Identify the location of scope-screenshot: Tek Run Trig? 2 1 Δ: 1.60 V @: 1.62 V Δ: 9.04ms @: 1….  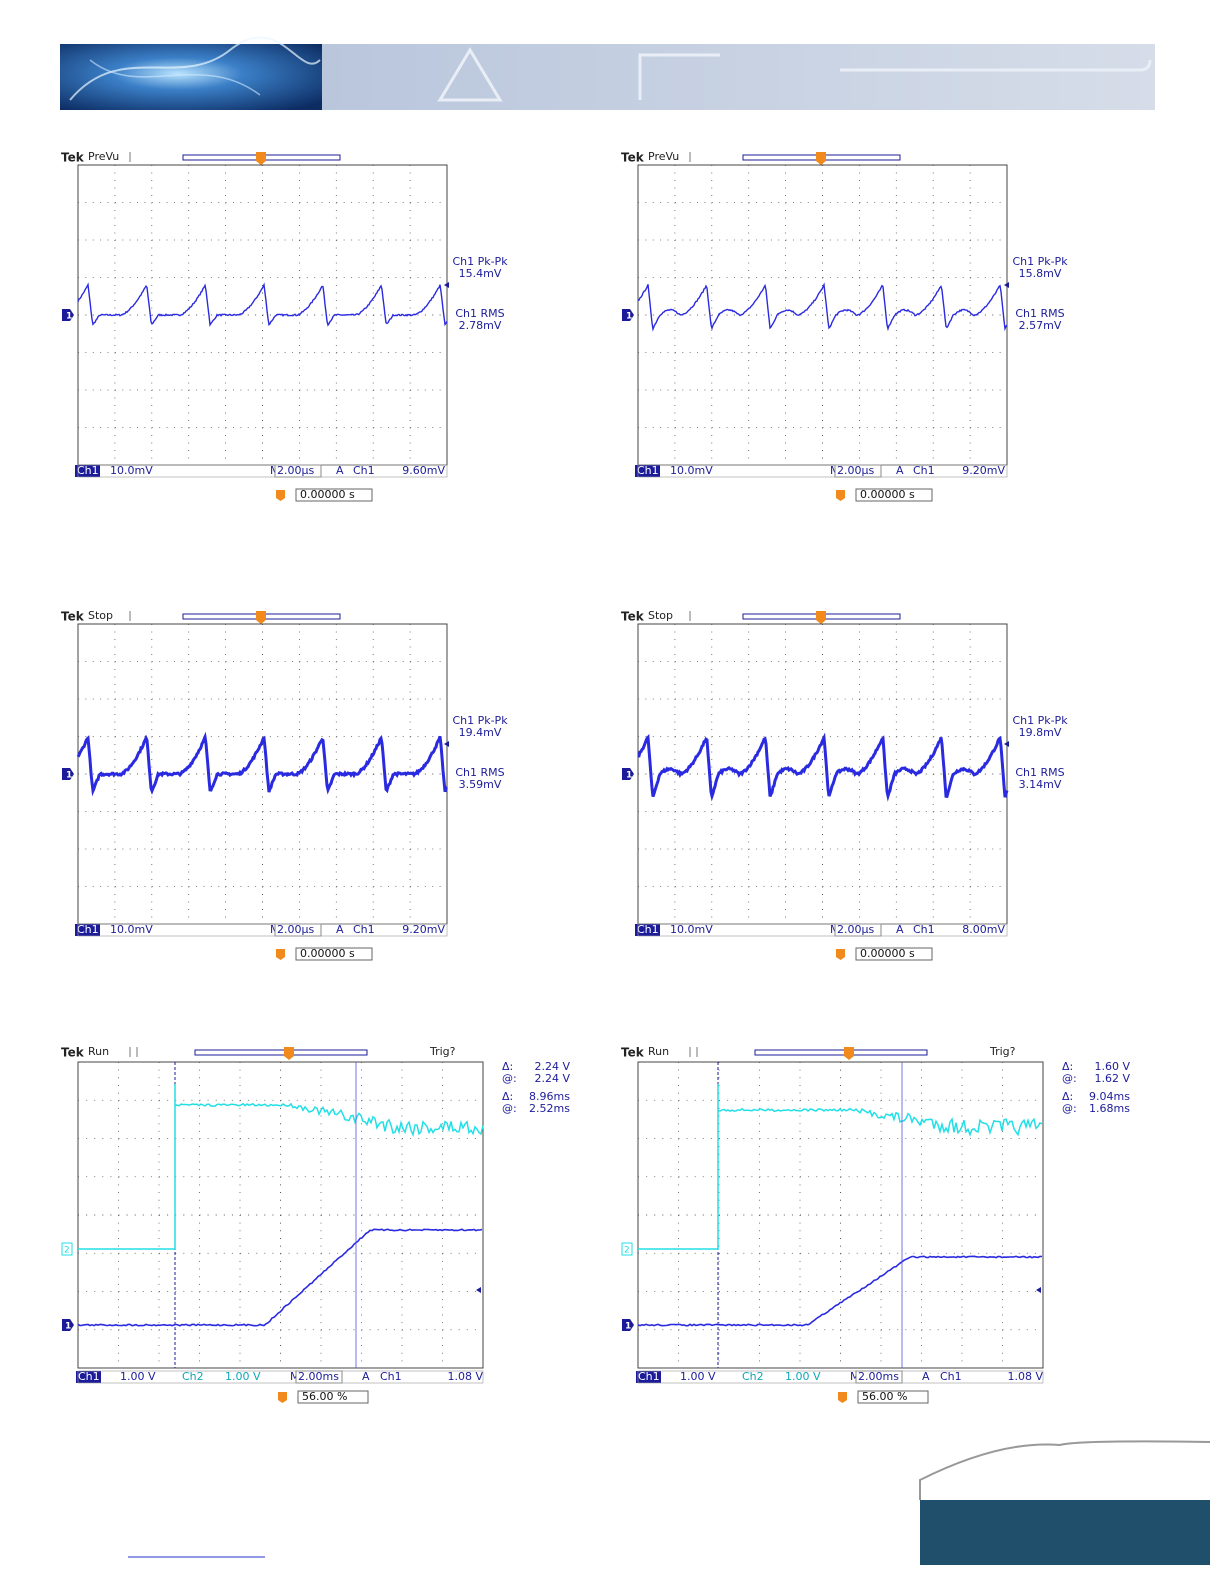
(875, 1224).